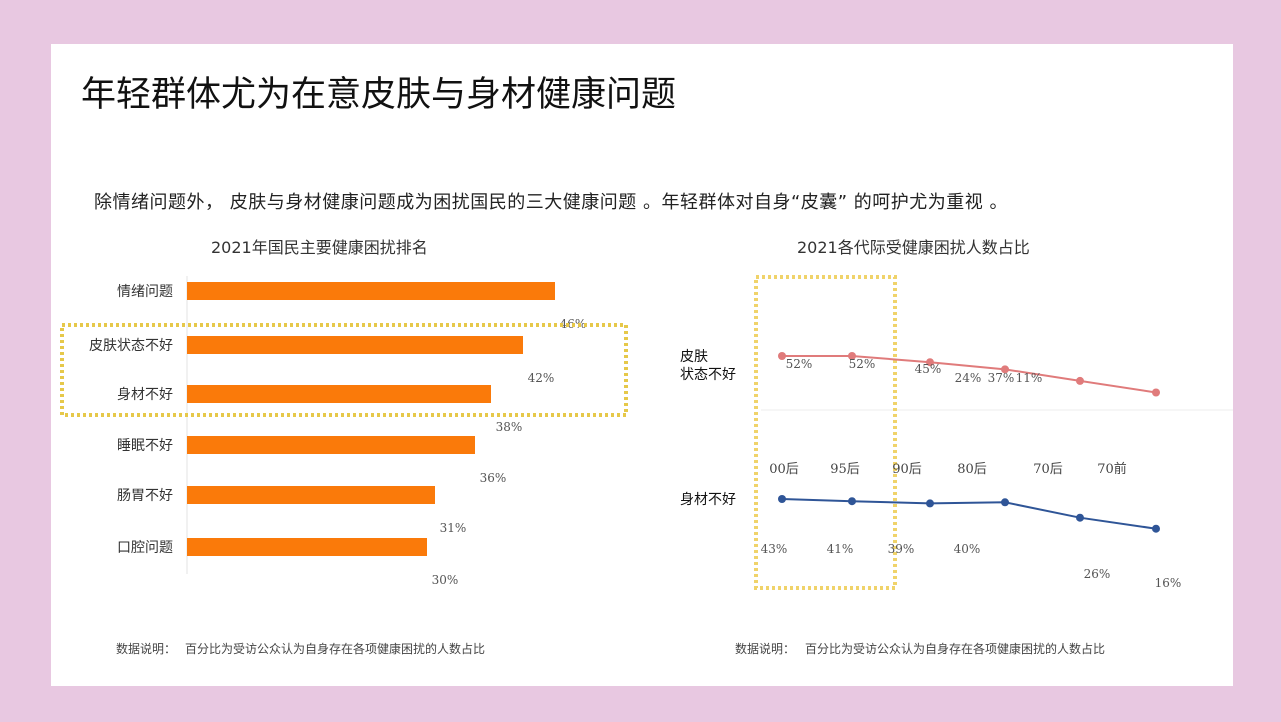  Describe the element at coordinates (445, 580) in the screenshot. I see `bar-value-label: 30%` at that location.